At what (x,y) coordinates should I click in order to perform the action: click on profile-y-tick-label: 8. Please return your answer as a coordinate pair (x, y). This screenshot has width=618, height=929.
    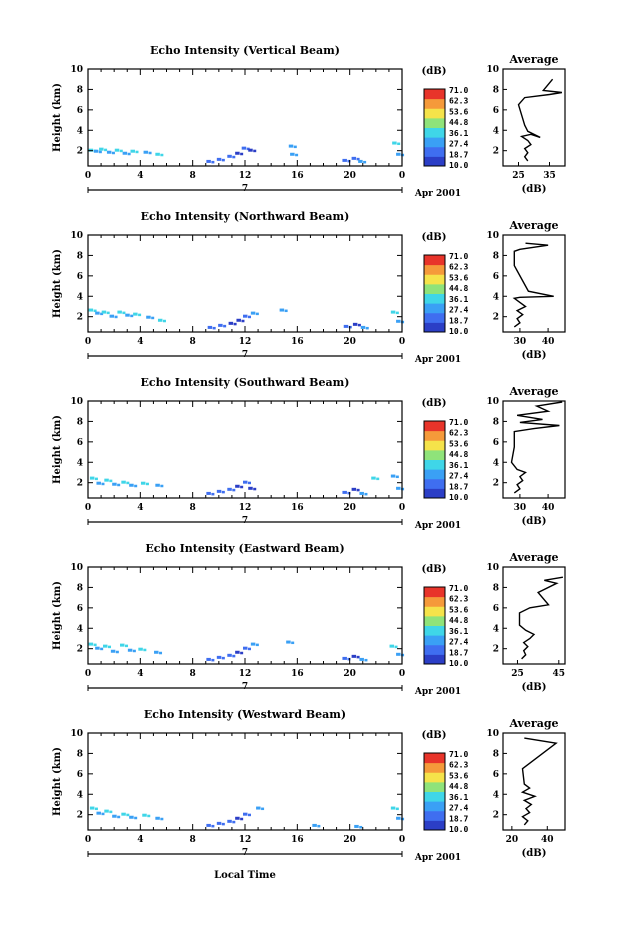
    Looking at the image, I should click on (496, 256).